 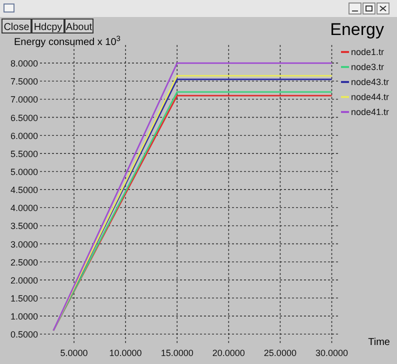 What do you see at coordinates (24, 299) in the screenshot?
I see `y-tick-label: 1.5000` at bounding box center [24, 299].